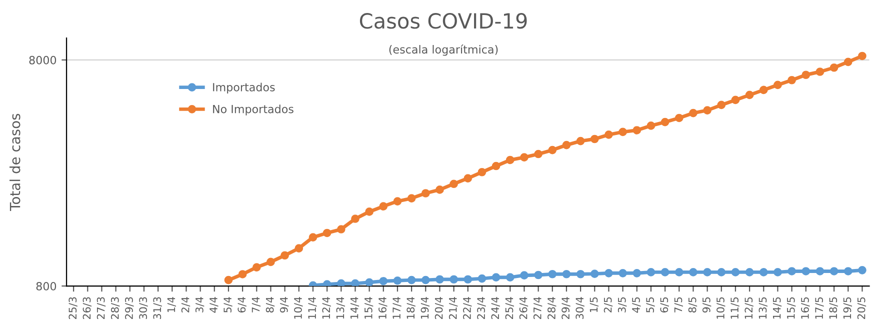 This screenshot has height=328, width=887. What do you see at coordinates (495, 308) in the screenshot?
I see `x-tick-label: 24/4` at bounding box center [495, 308].